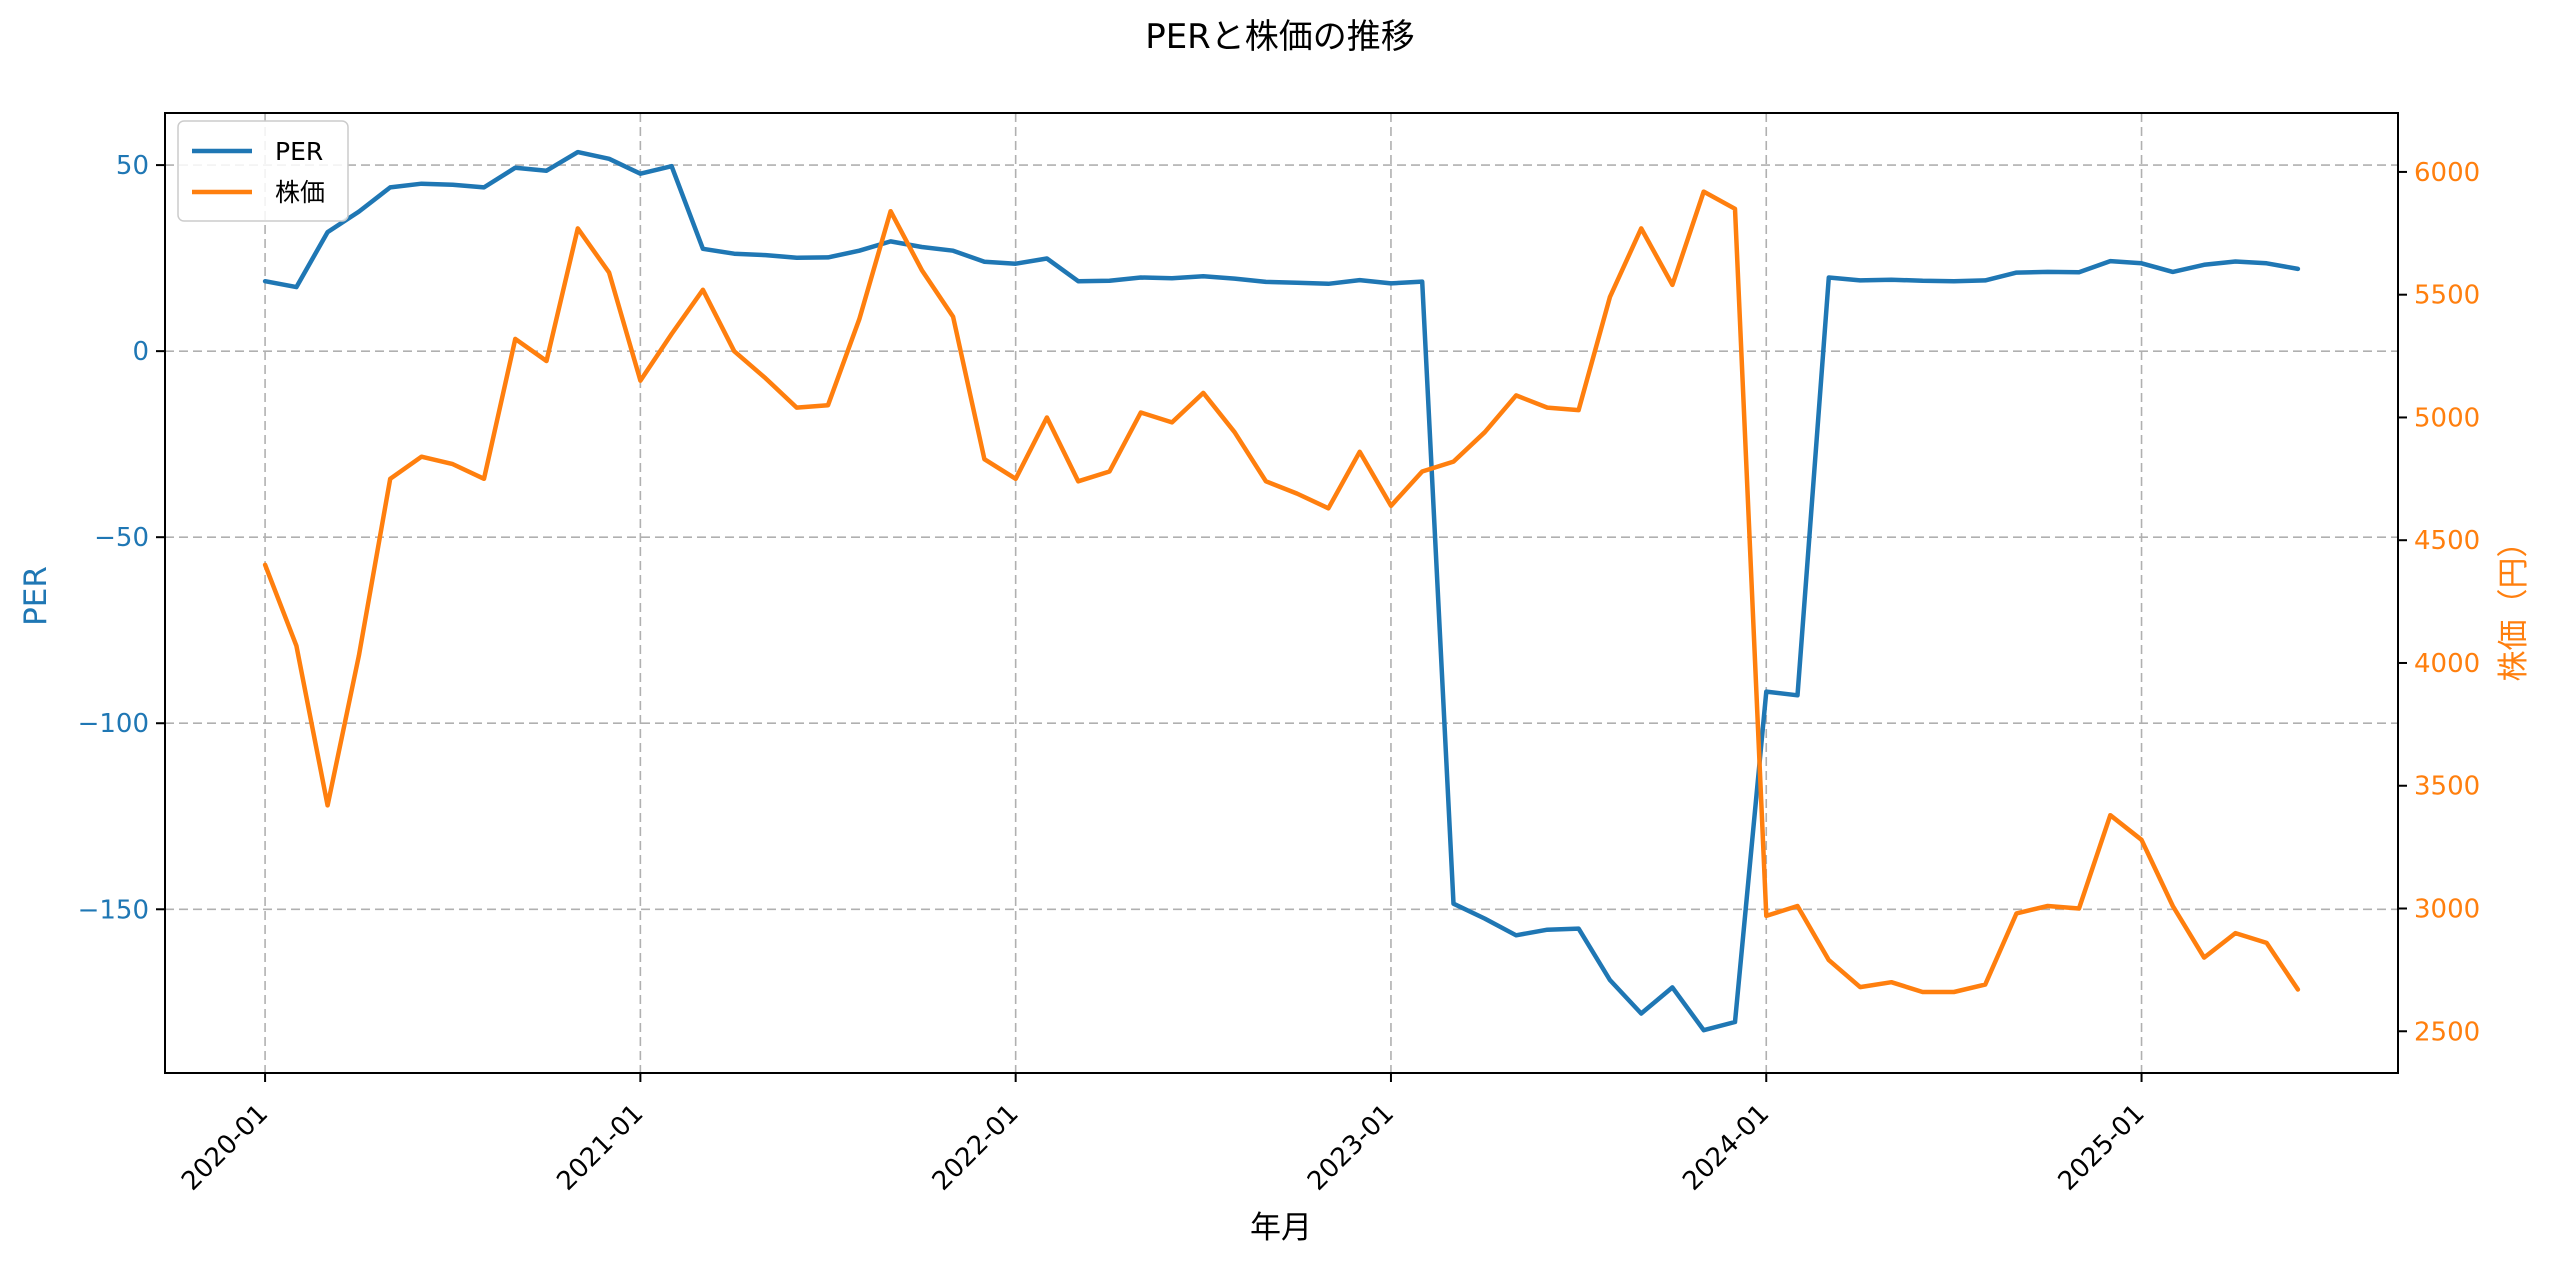  Describe the element at coordinates (2447, 418) in the screenshot. I see `y-tick-label-right: 5000` at that location.